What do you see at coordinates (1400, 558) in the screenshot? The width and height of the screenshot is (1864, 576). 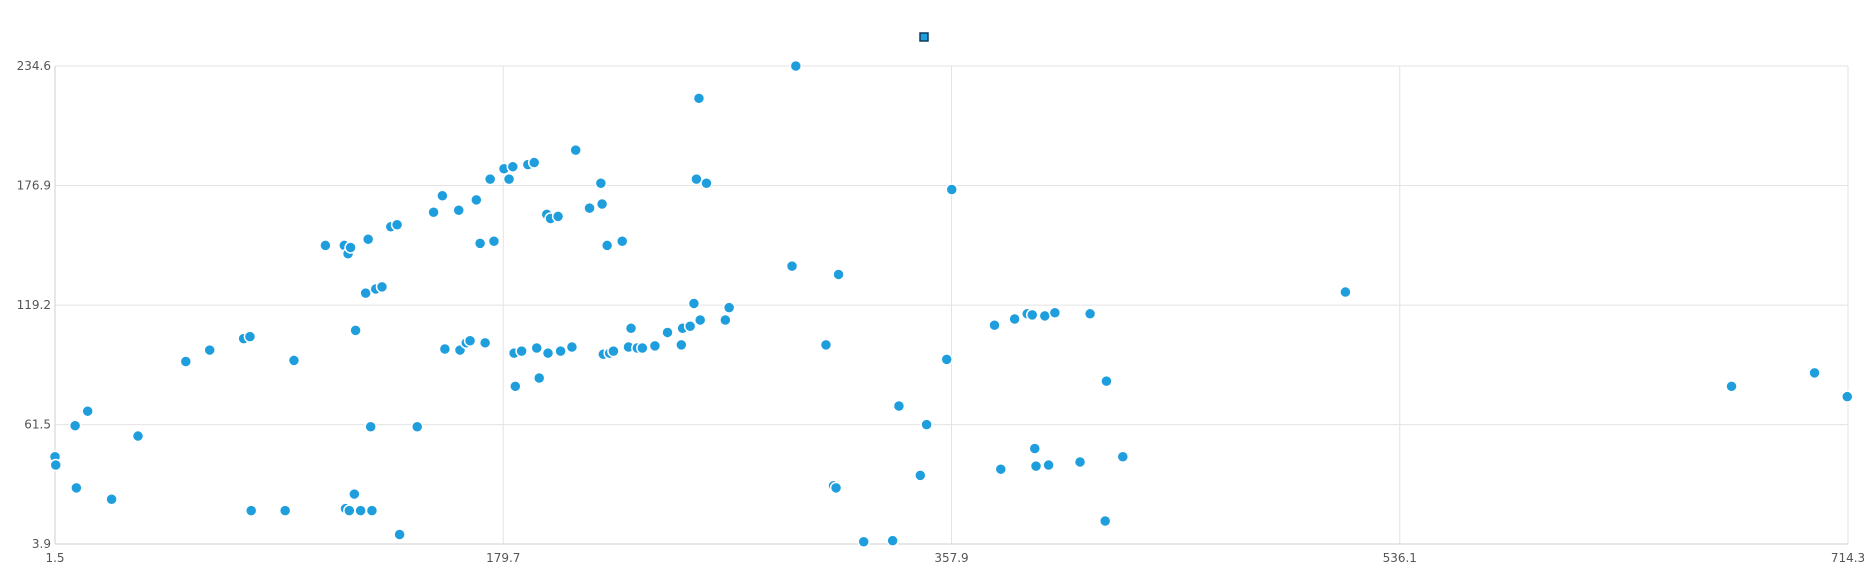 I see `x-tick-label: 536.1` at bounding box center [1400, 558].